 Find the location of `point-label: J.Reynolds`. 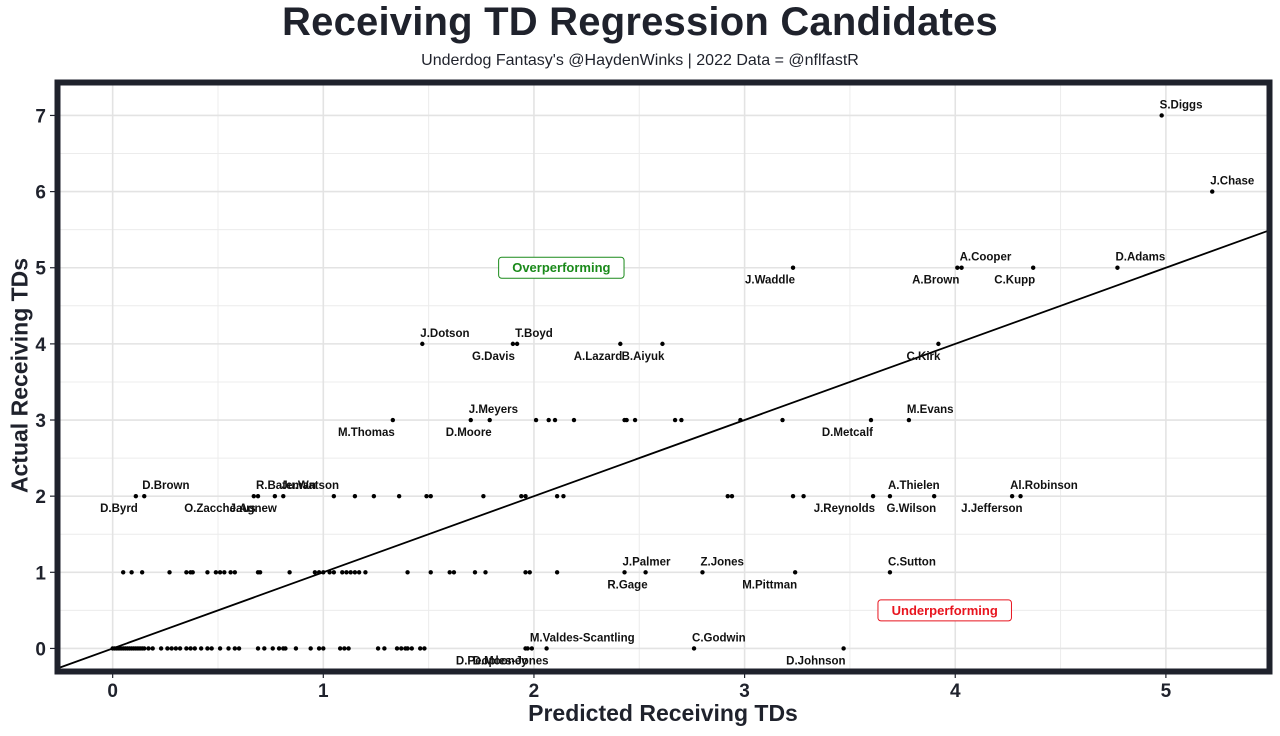

point-label: J.Reynolds is located at coordinates (844, 509).